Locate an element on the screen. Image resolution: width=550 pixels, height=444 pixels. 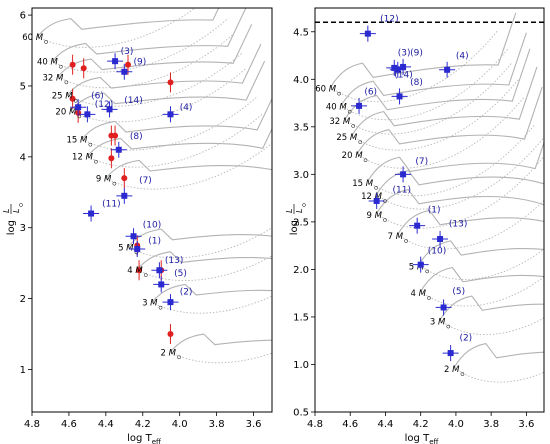
model-star-label: (6) is located at coordinates (97, 97).